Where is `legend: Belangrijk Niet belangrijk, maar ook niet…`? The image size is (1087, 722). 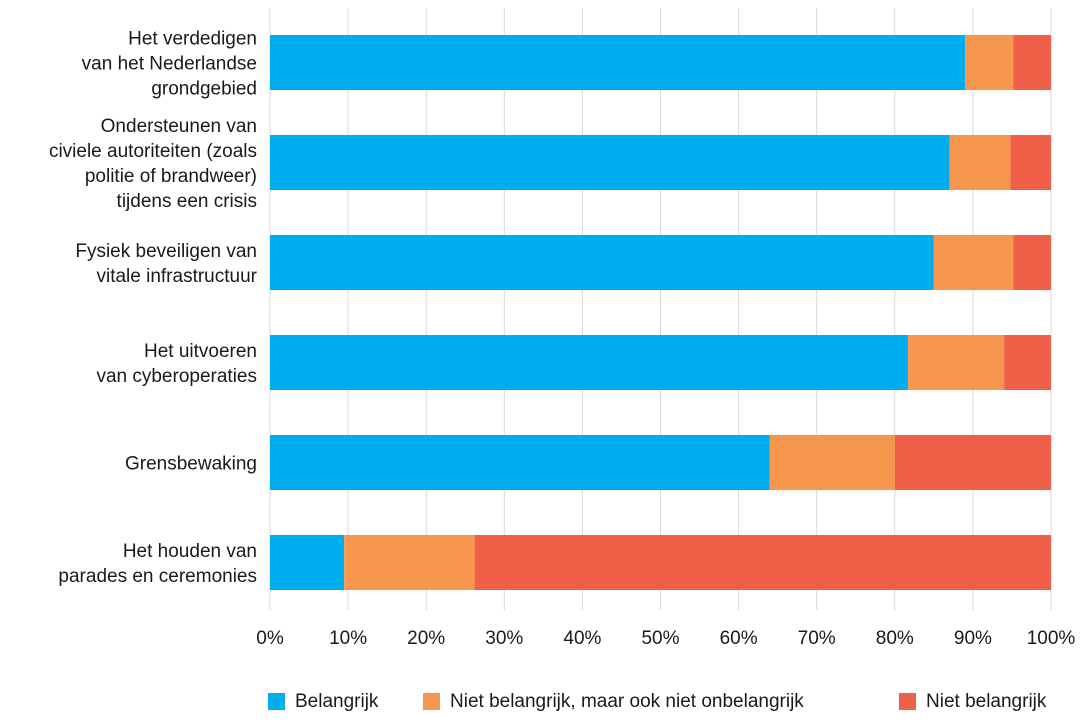 legend: Belangrijk Niet belangrijk, maar ook niet… is located at coordinates (657, 701).